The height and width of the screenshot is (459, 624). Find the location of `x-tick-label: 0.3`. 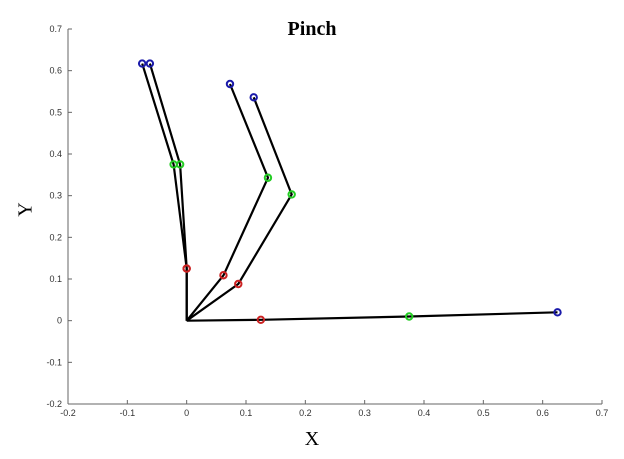

x-tick-label: 0.3 is located at coordinates (364, 413).